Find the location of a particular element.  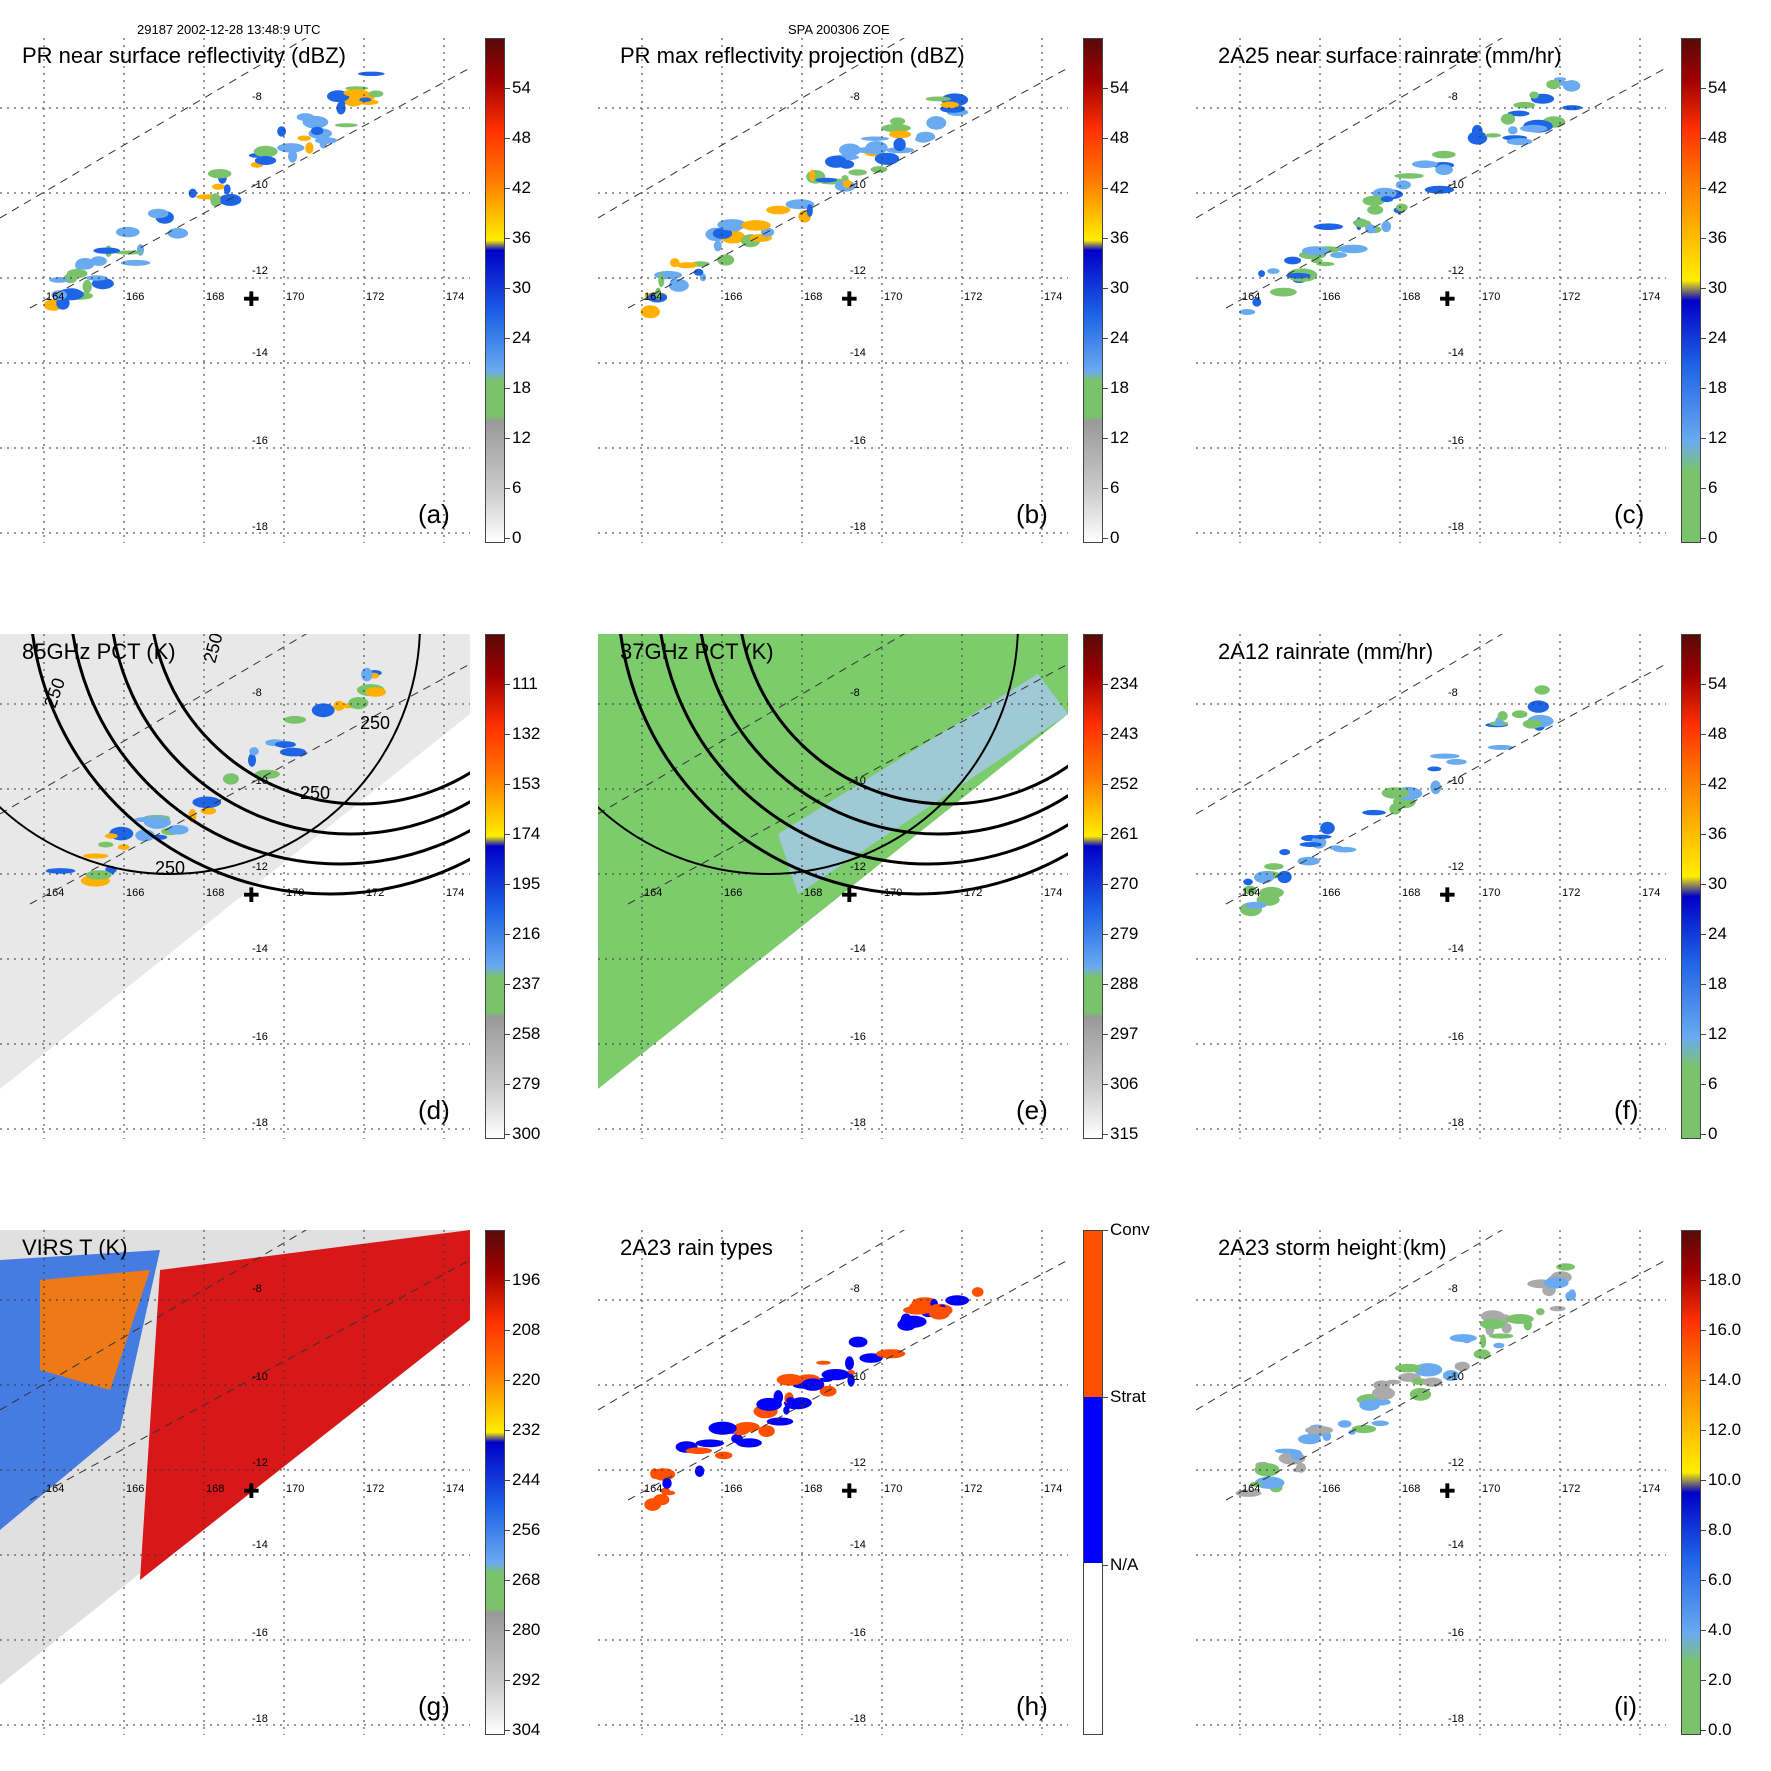

colorbar-tick-label: 153 is located at coordinates (526, 783).